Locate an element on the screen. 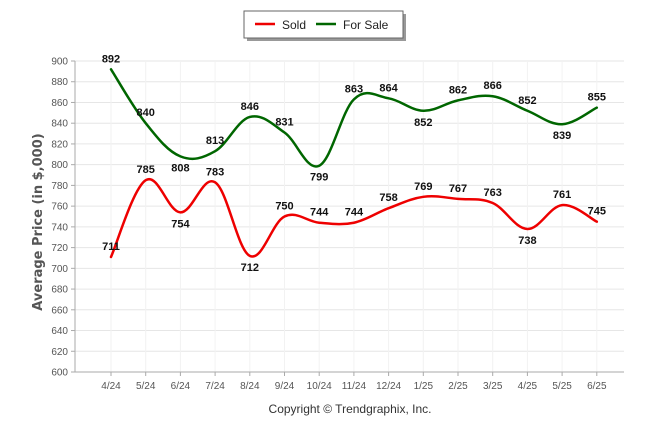 The image size is (646, 434). data-label-for-sale: 846 is located at coordinates (250, 107).